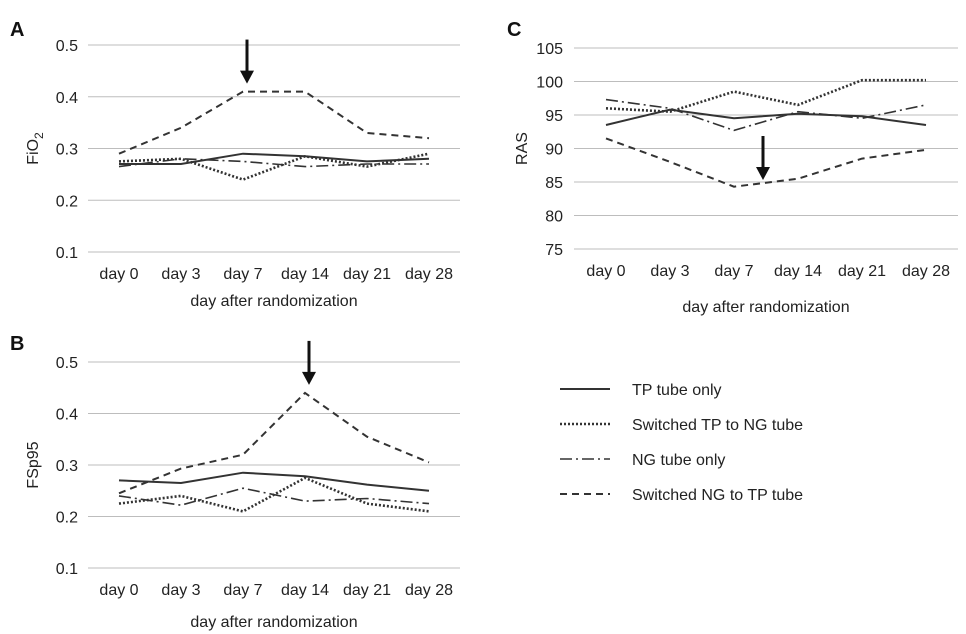 The width and height of the screenshot is (966, 634). Describe the element at coordinates (522, 148) in the screenshot. I see `y-axis-title: RAS` at that location.